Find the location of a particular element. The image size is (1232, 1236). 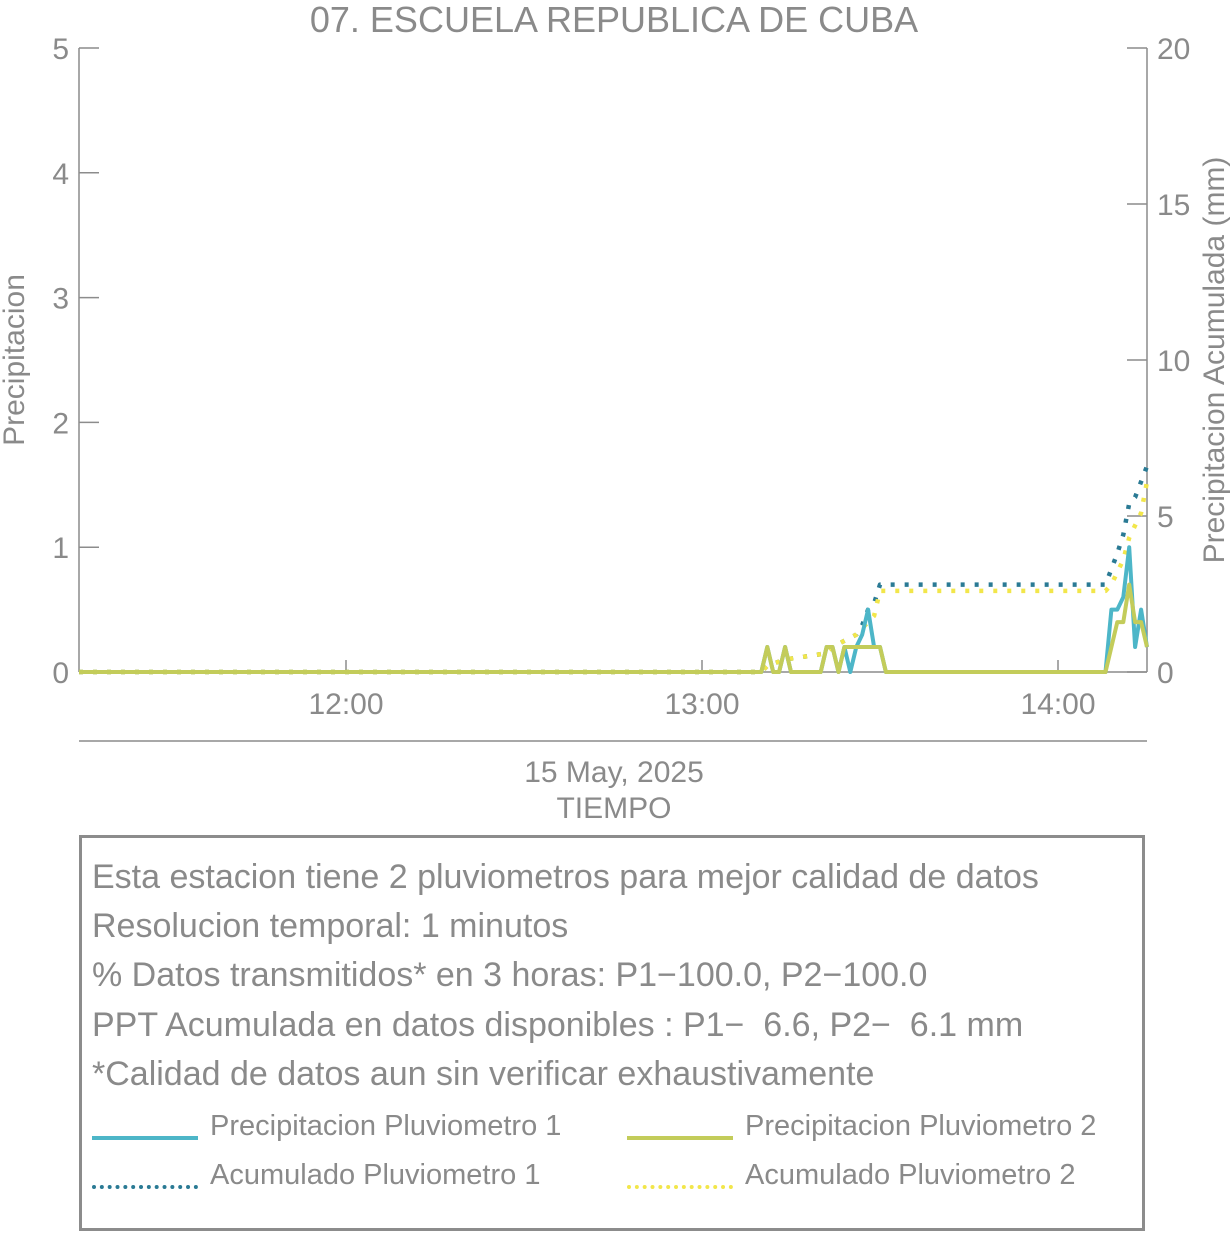

legend-swatch-p2 is located at coordinates (680, 1138).